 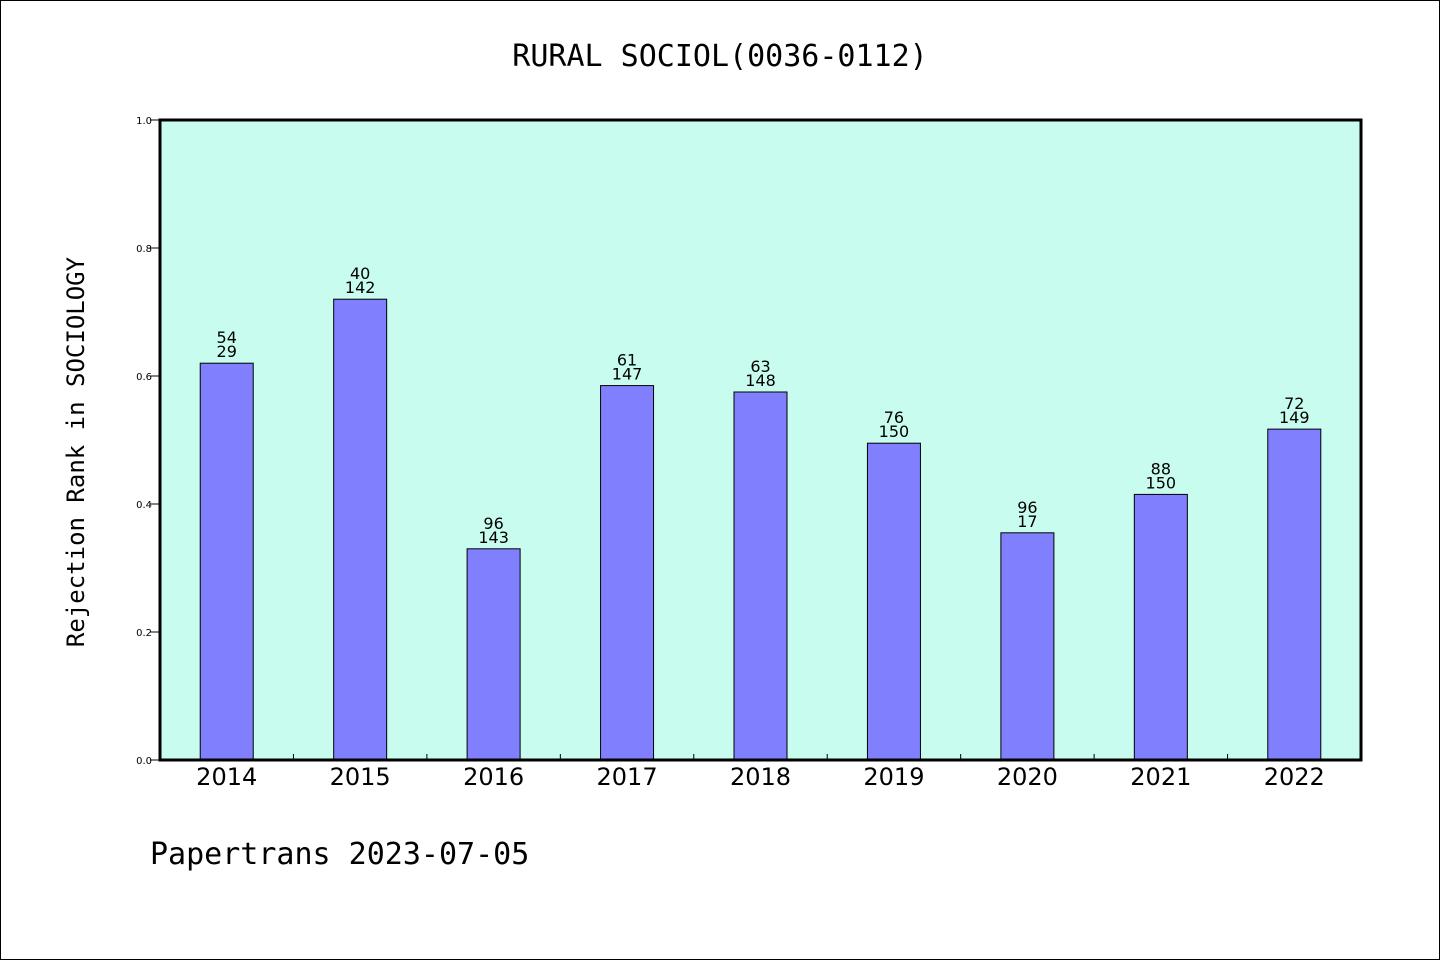 I want to click on x-tick-label-2020: 2020, so click(x=1027, y=777).